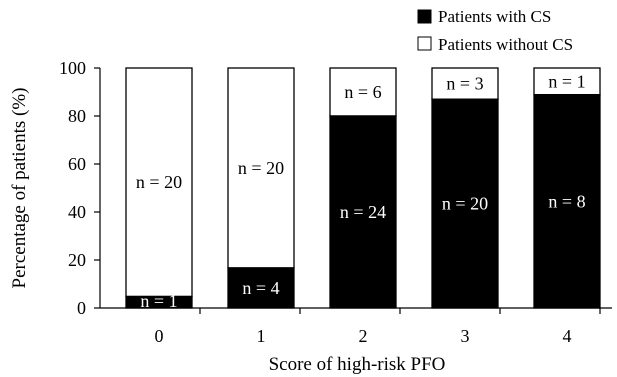  I want to click on data-label-with-cs: n = 8, so click(566, 201).